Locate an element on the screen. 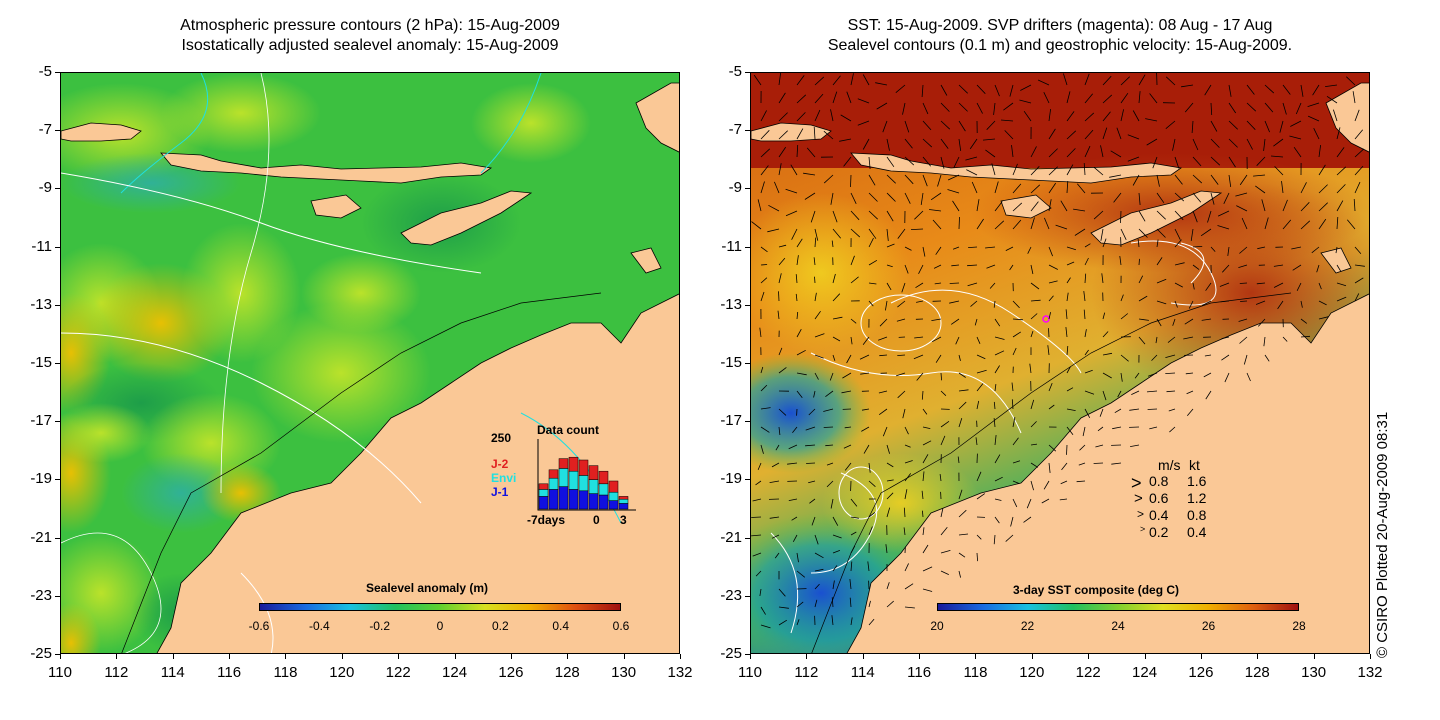 This screenshot has width=1440, height=720. sst-colorbar-tick: 24 is located at coordinates (1118, 626).